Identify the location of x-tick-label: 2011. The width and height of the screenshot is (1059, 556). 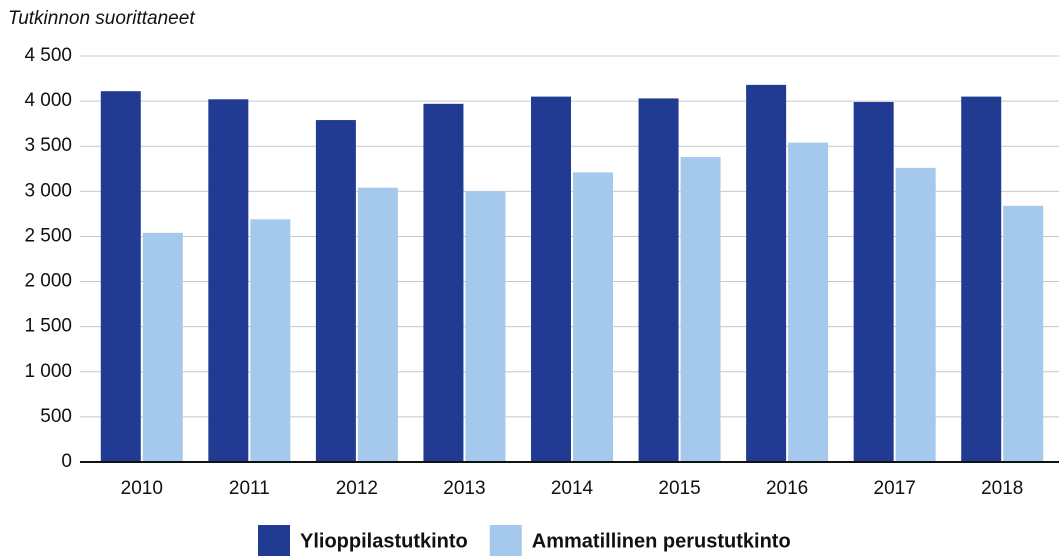
(249, 488).